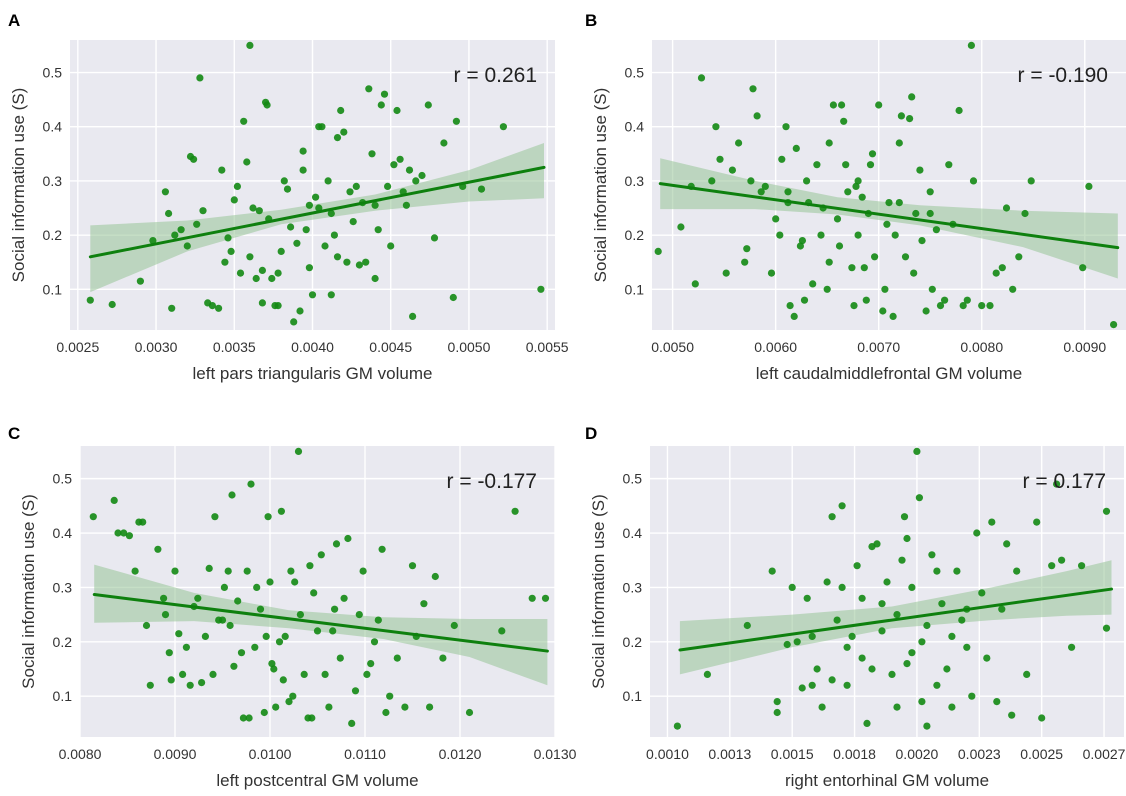 The image size is (1126, 796). What do you see at coordinates (1063, 75) in the screenshot?
I see `correlation-annotation: r = -0.190` at bounding box center [1063, 75].